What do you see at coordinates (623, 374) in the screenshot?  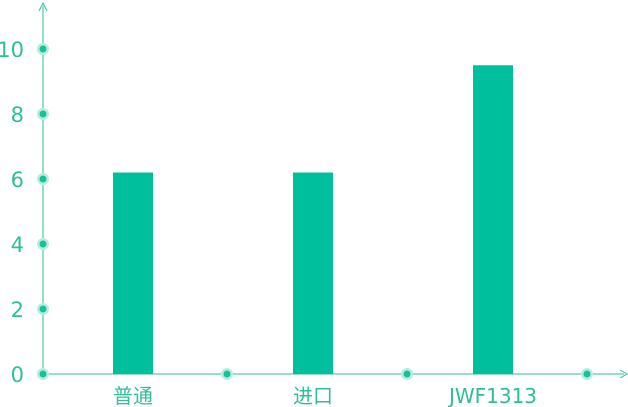 I see `x-axis-arrow` at bounding box center [623, 374].